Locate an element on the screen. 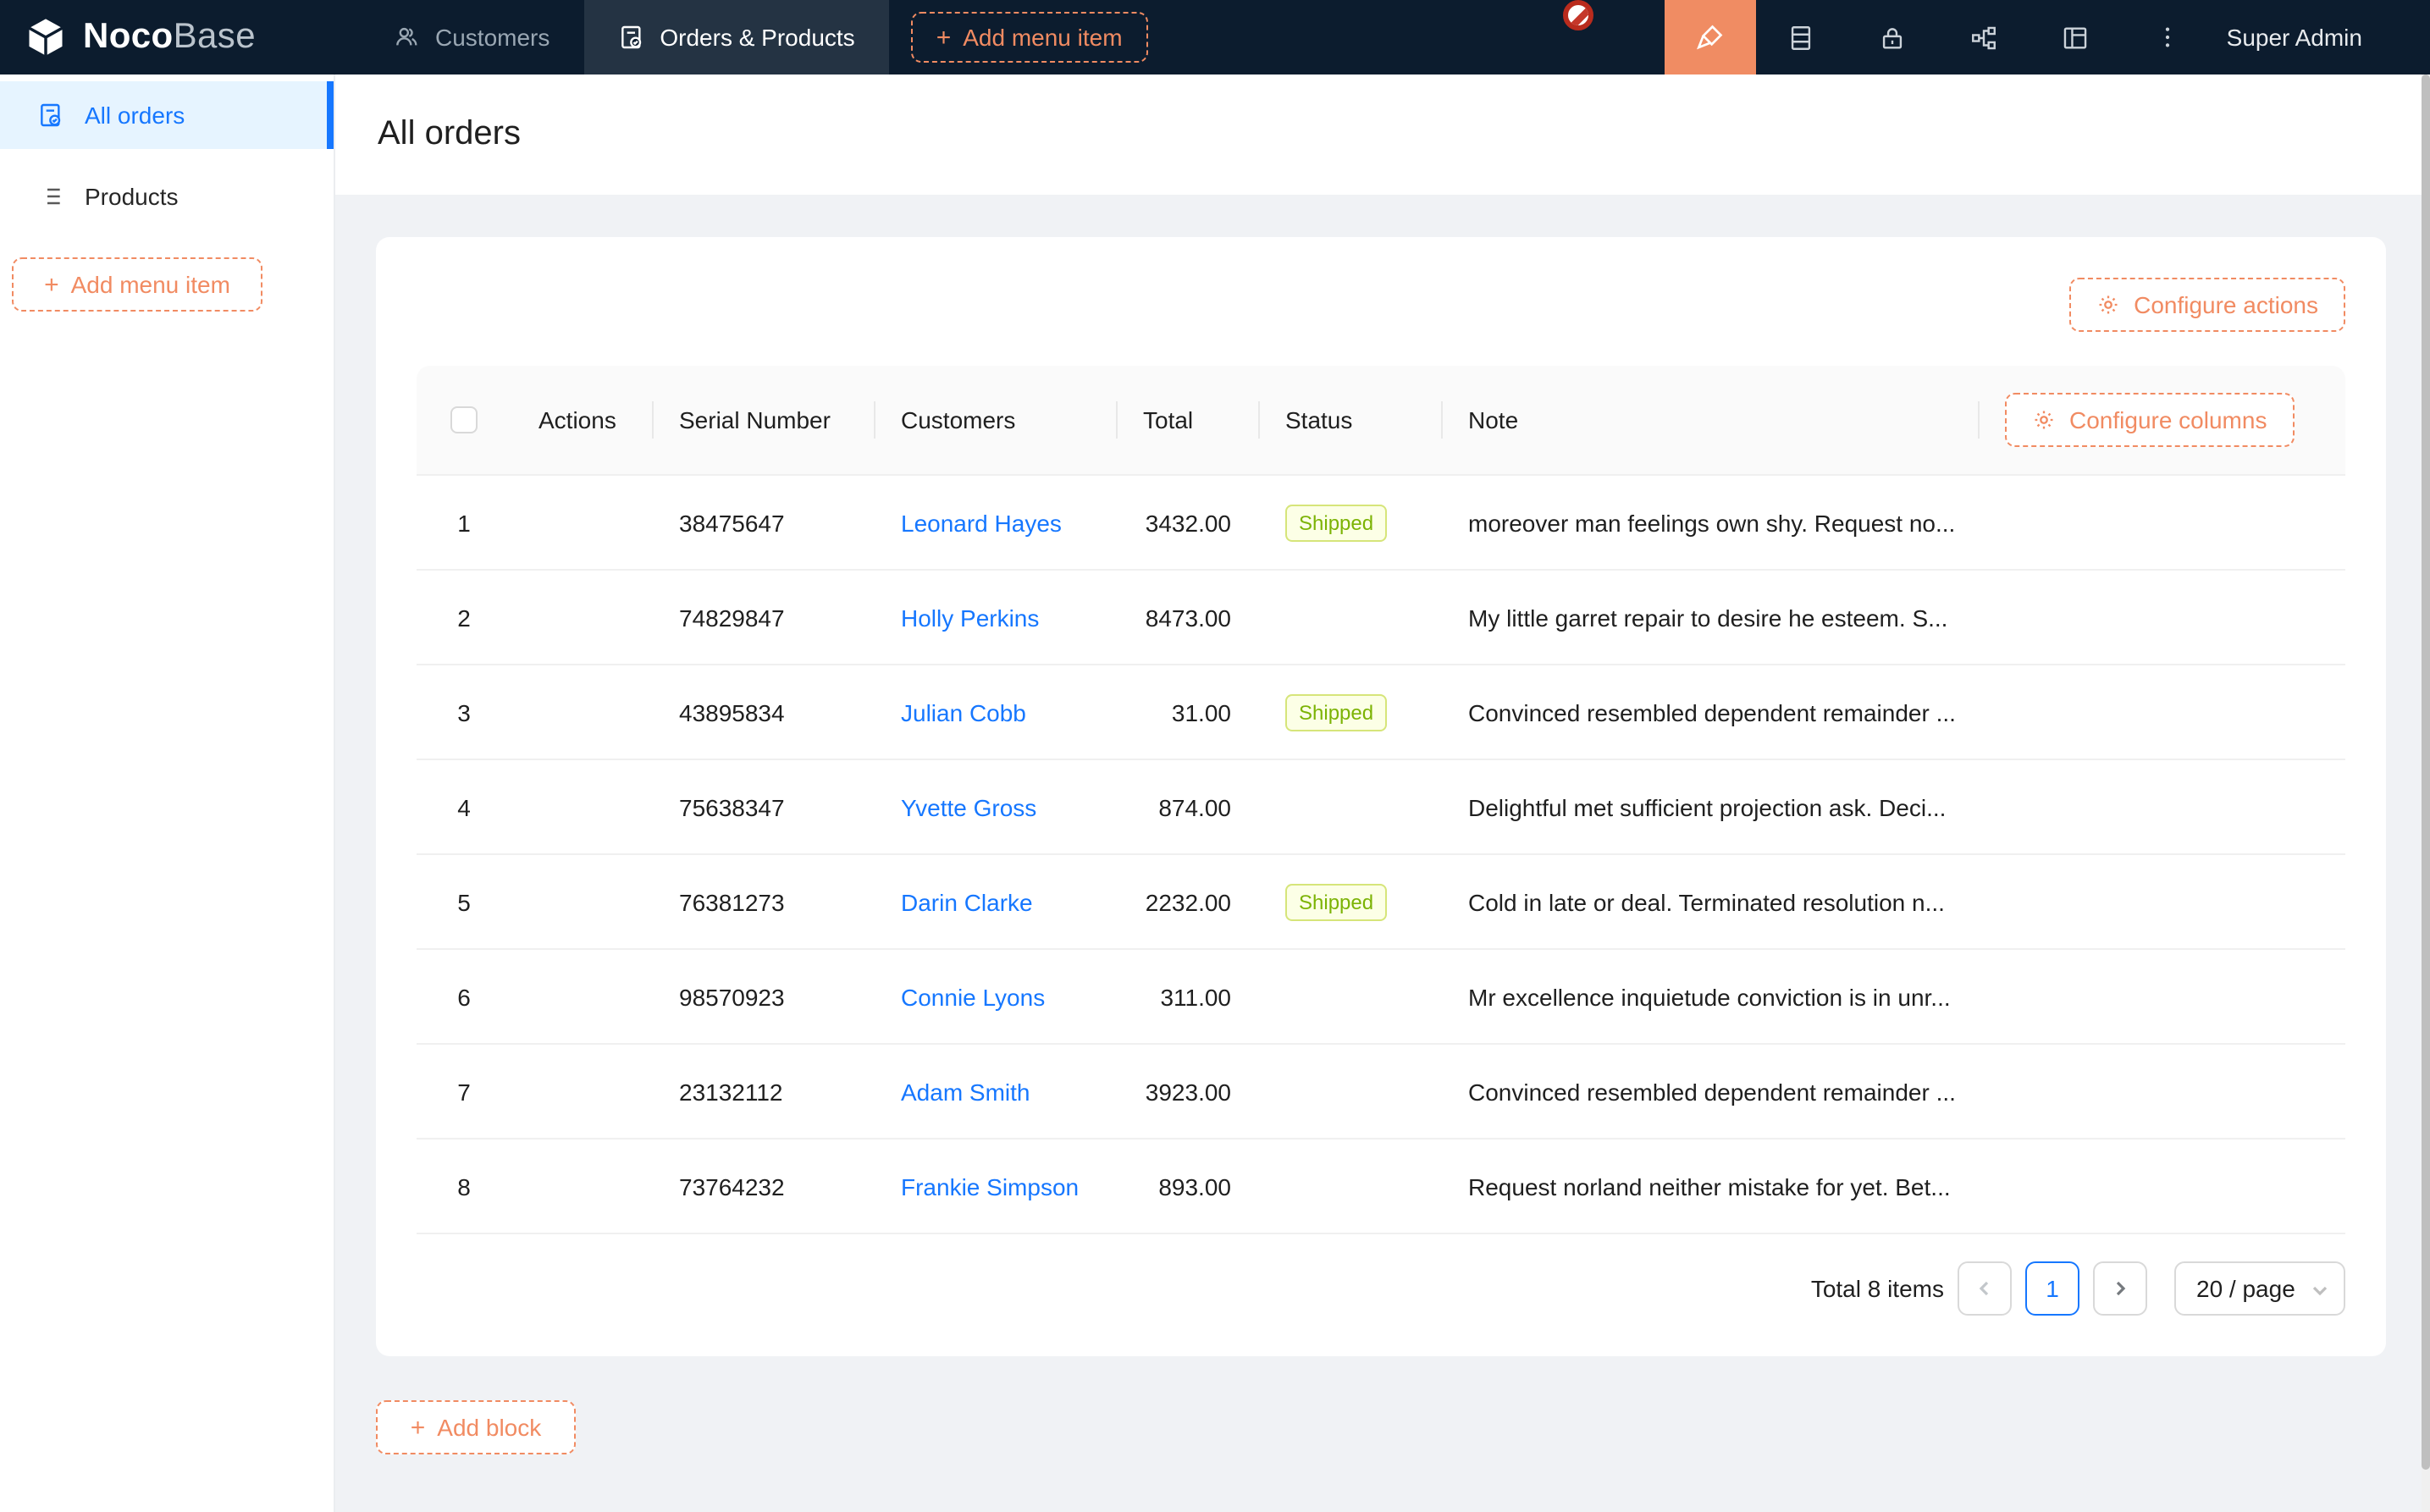 This screenshot has height=1512, width=2430. column-header-serial-number: Serial Number is located at coordinates (763, 420).